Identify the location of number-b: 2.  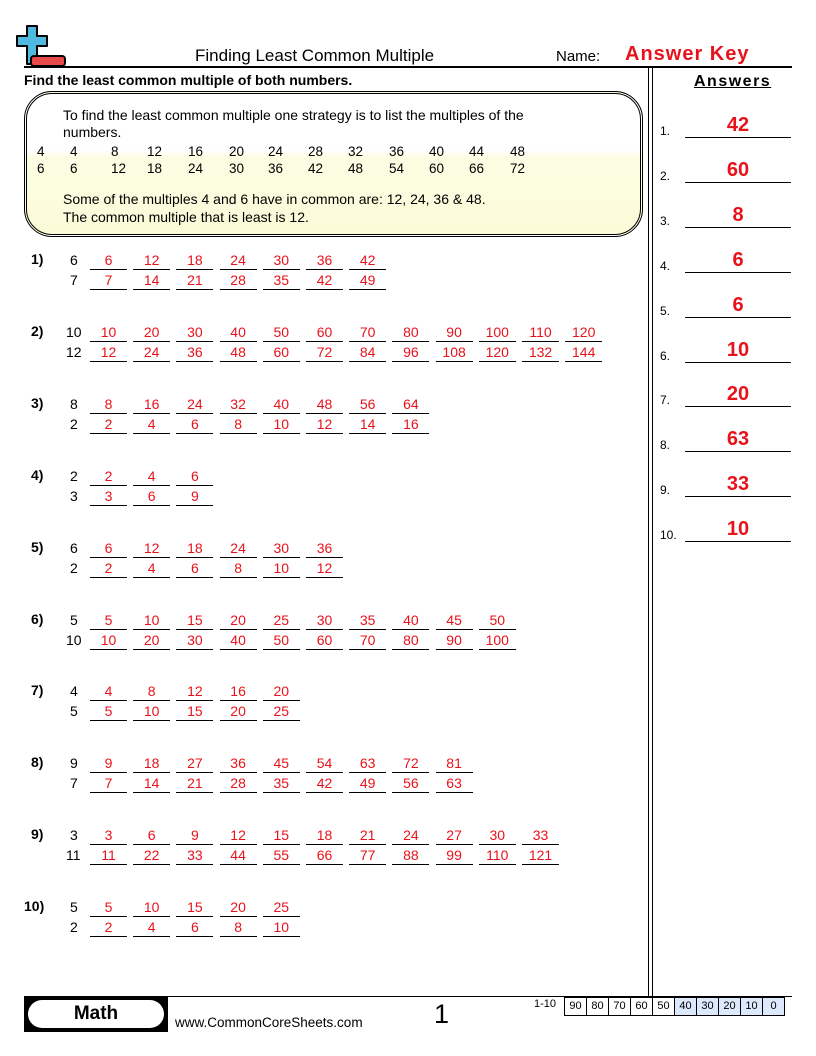
(74, 567).